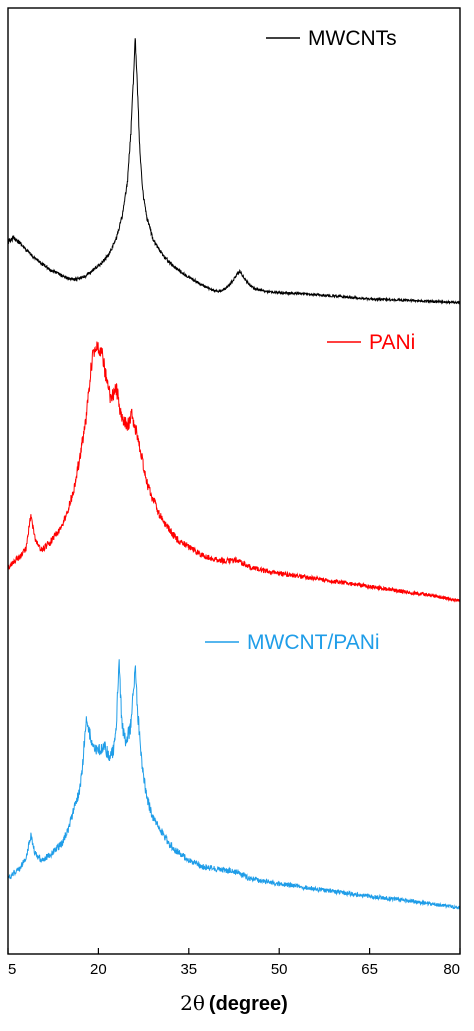 The image size is (474, 1031). I want to click on x-tick-label: 35, so click(188, 969).